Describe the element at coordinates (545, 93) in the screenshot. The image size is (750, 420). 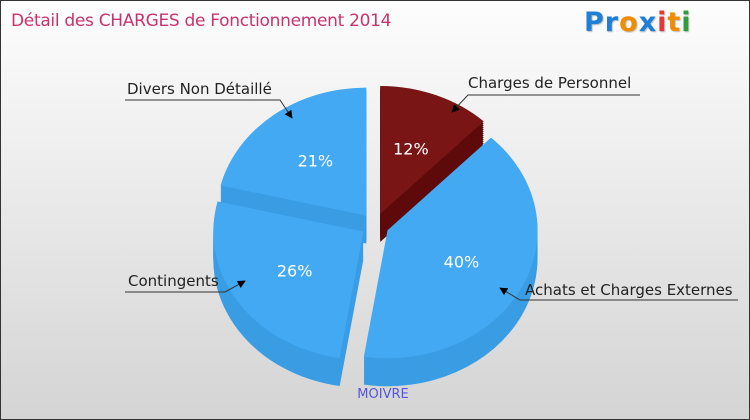
I see `label-charges-personnel: Charges de Personnel` at that location.